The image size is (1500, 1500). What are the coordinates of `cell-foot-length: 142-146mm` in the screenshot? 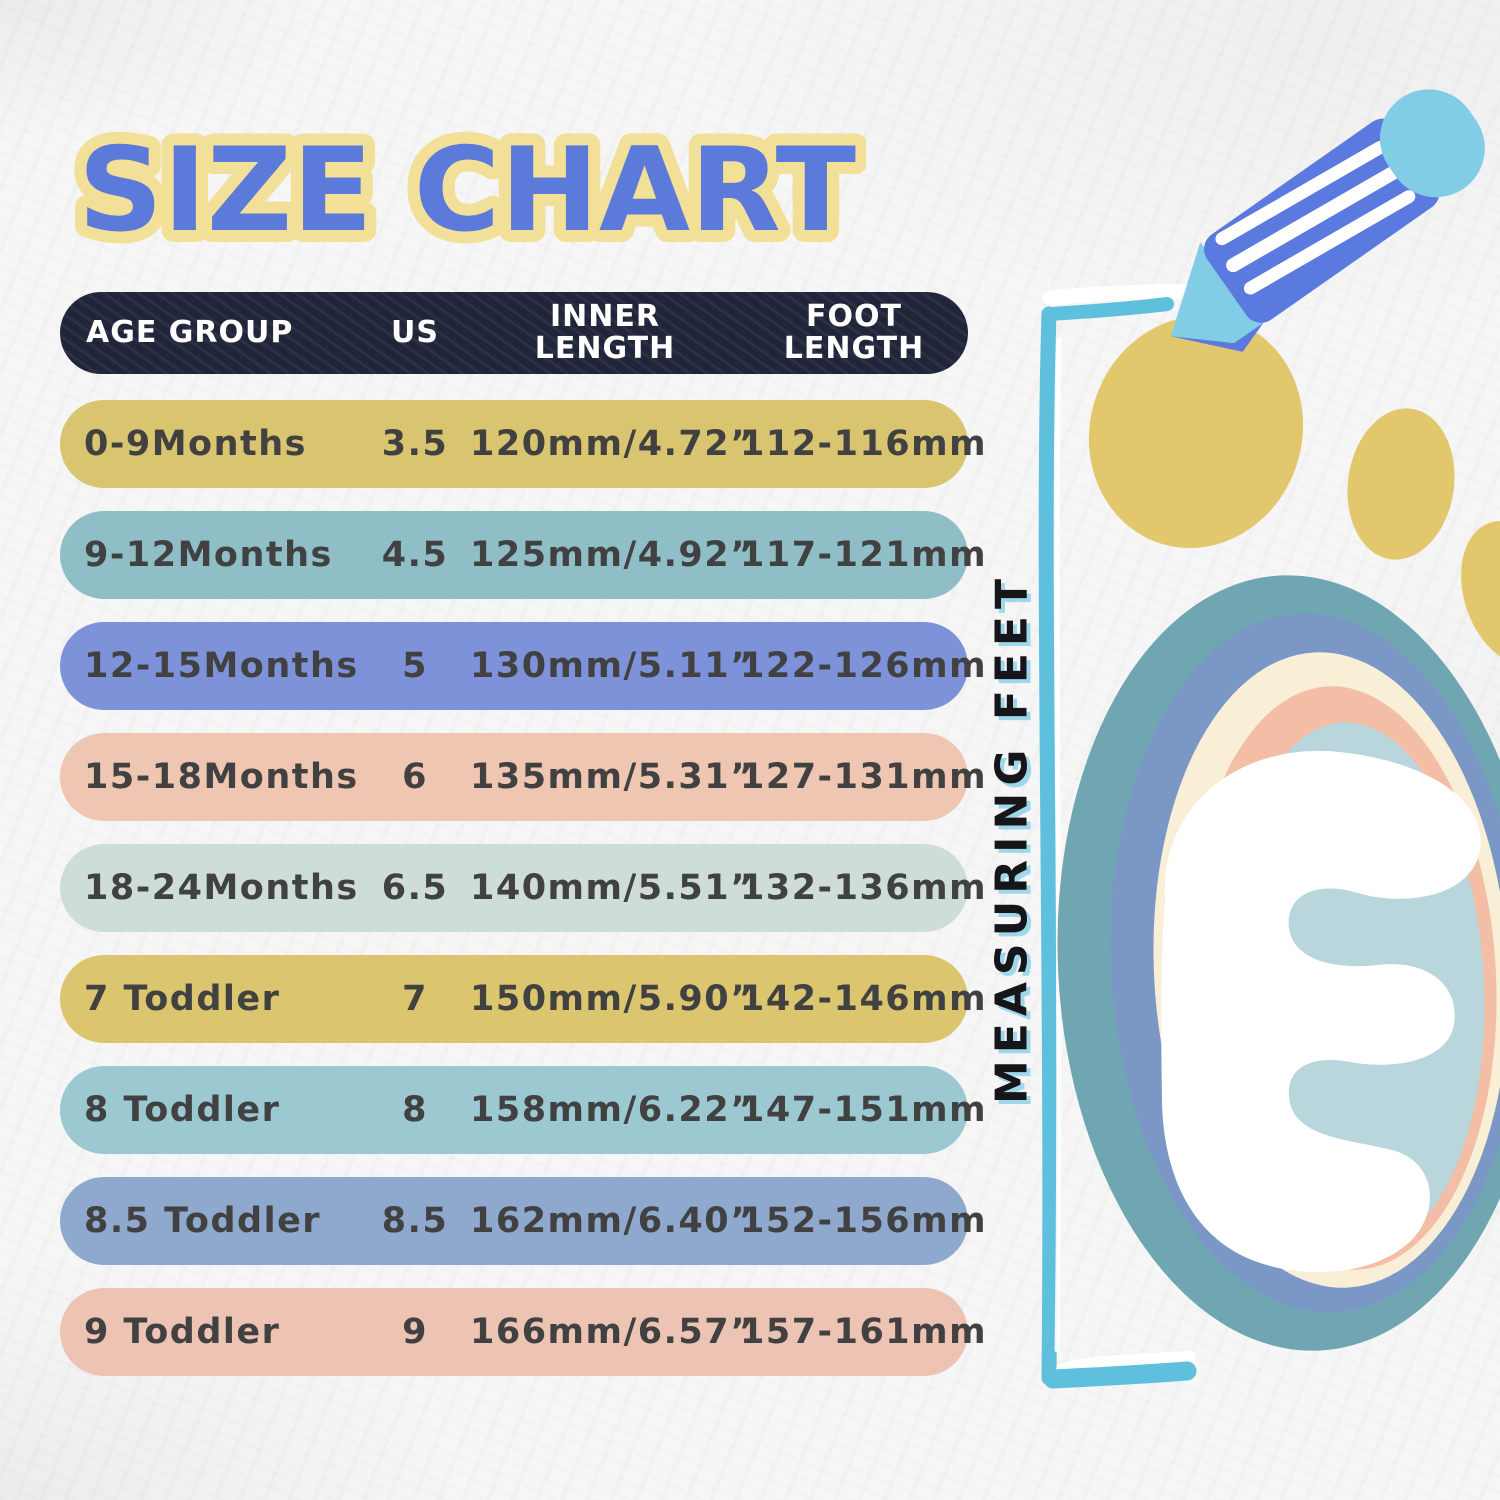 It's located at (864, 999).